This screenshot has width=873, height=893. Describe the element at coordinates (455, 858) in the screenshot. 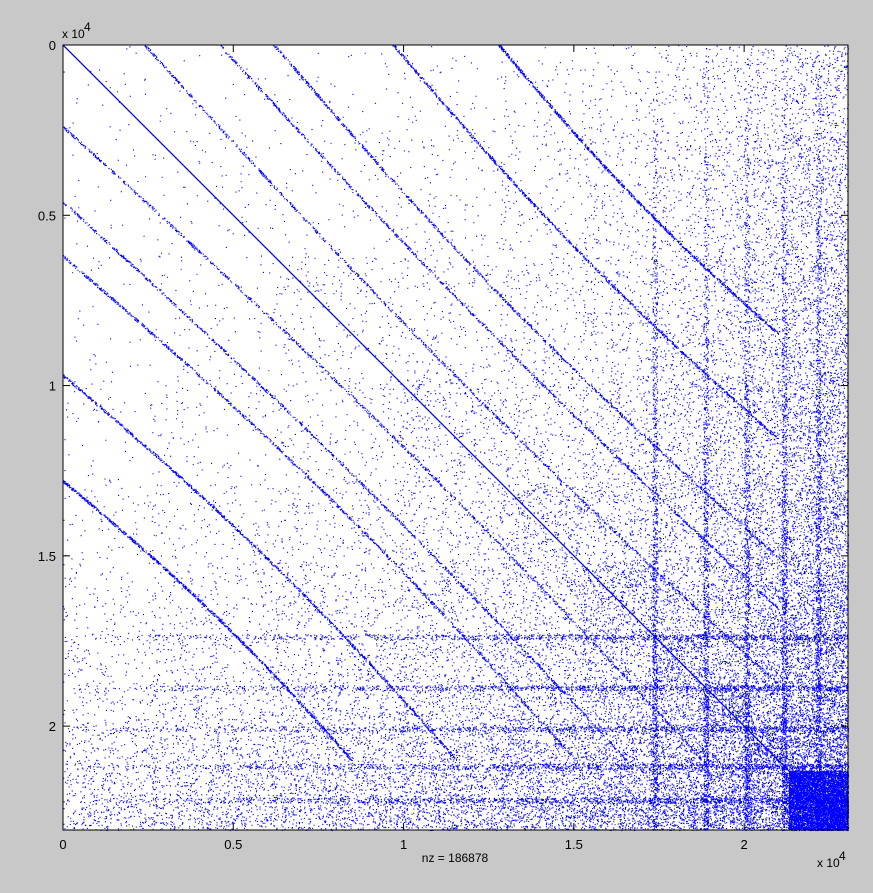

I see `x-axis-nz-label: nz = 186878` at that location.